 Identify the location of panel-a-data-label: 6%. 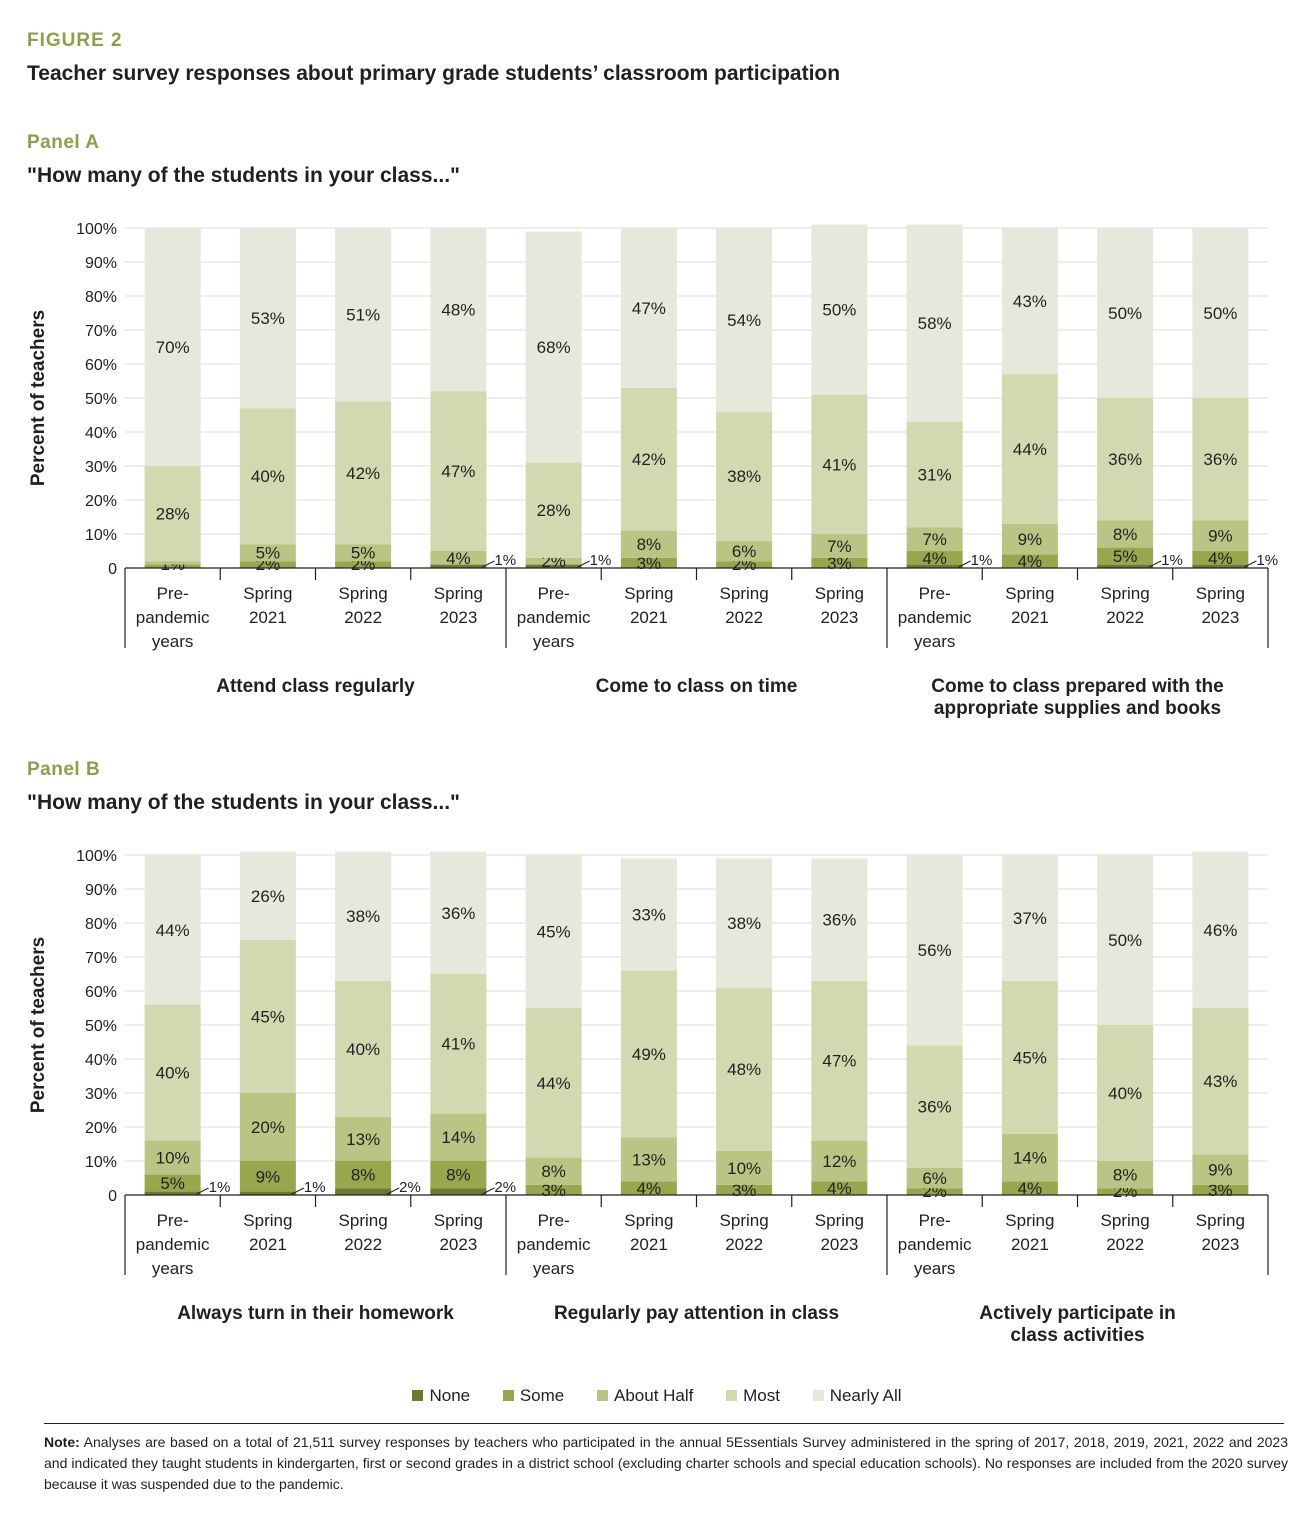
(744, 551).